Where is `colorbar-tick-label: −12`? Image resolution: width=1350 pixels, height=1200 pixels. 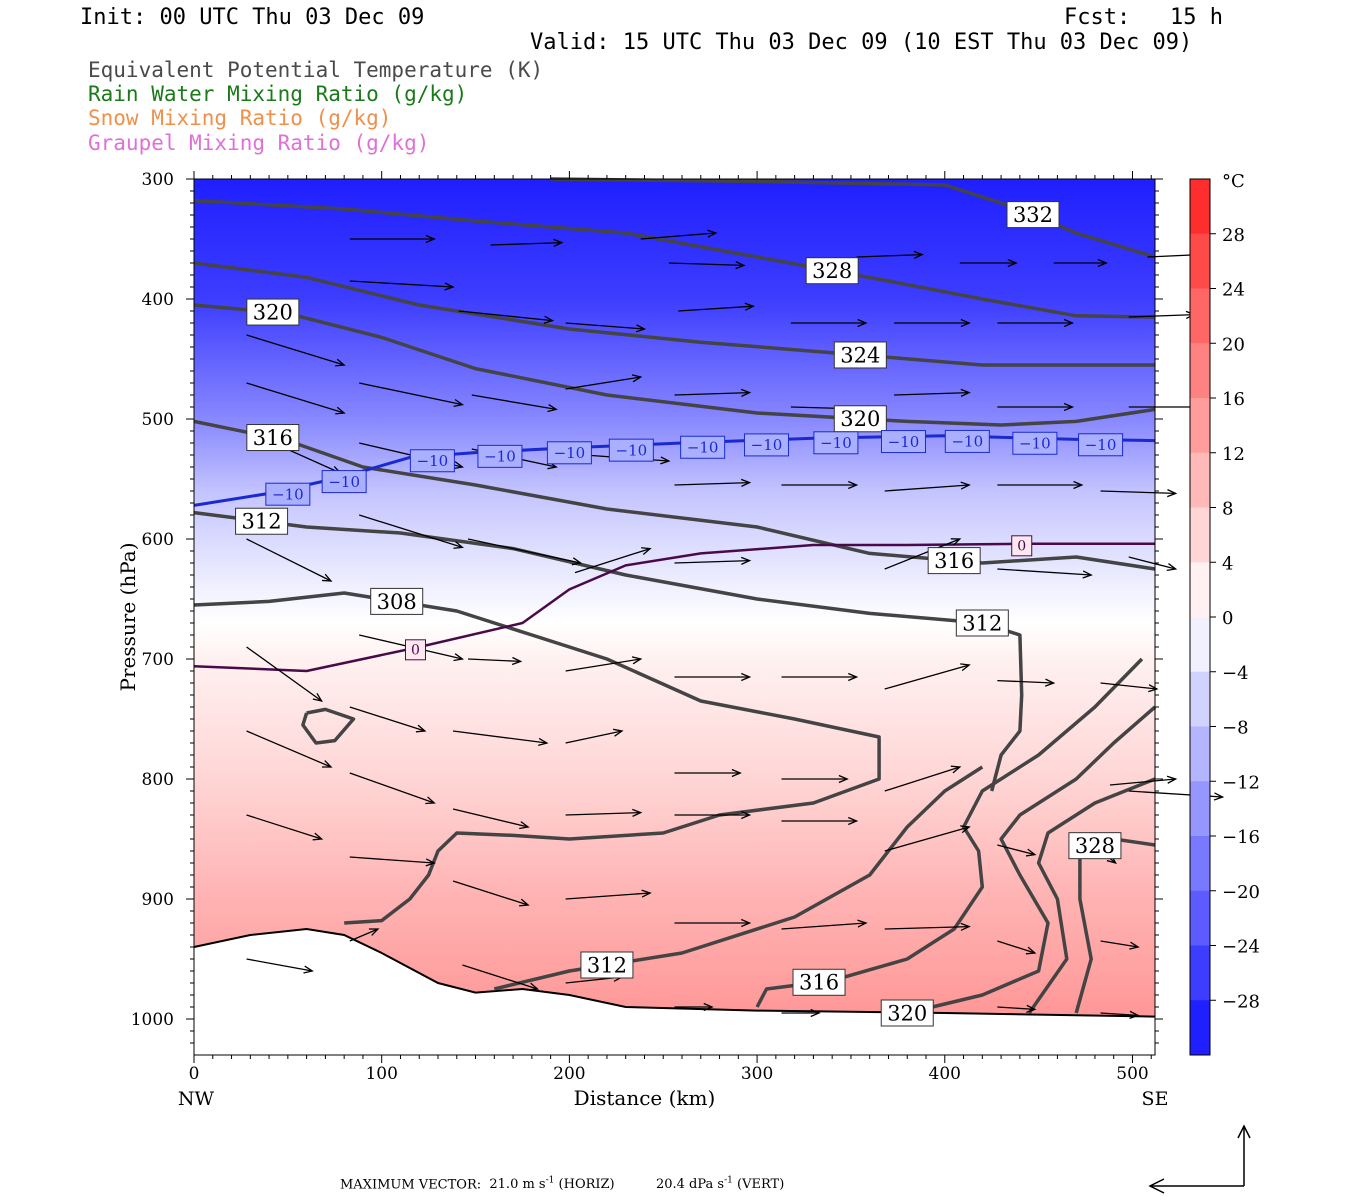 colorbar-tick-label: −12 is located at coordinates (1241, 782).